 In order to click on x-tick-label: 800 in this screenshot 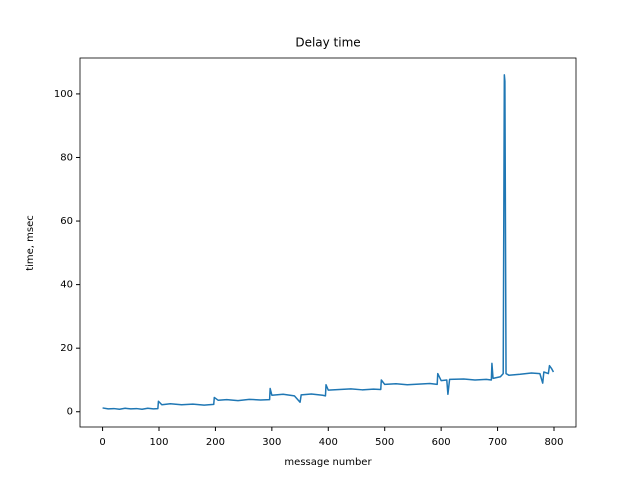, I will do `click(553, 442)`.